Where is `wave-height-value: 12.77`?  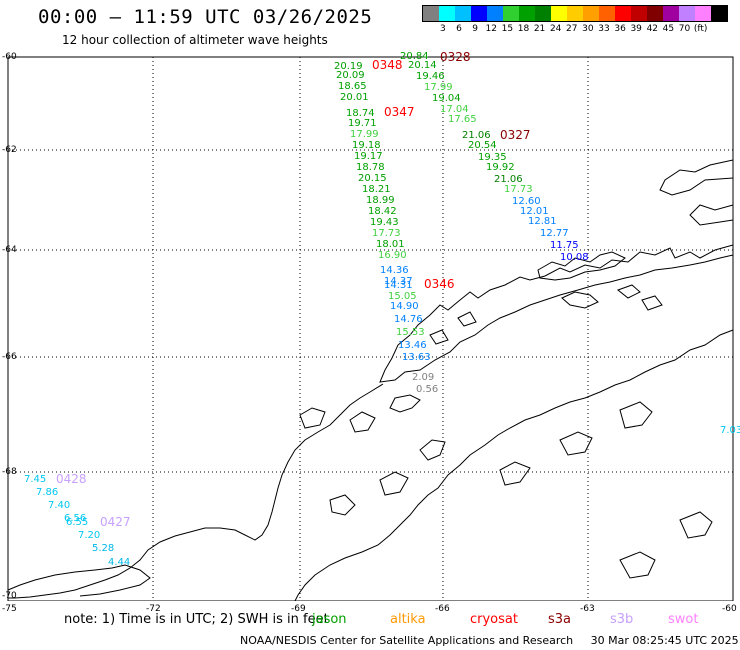
wave-height-value: 12.77 is located at coordinates (554, 233).